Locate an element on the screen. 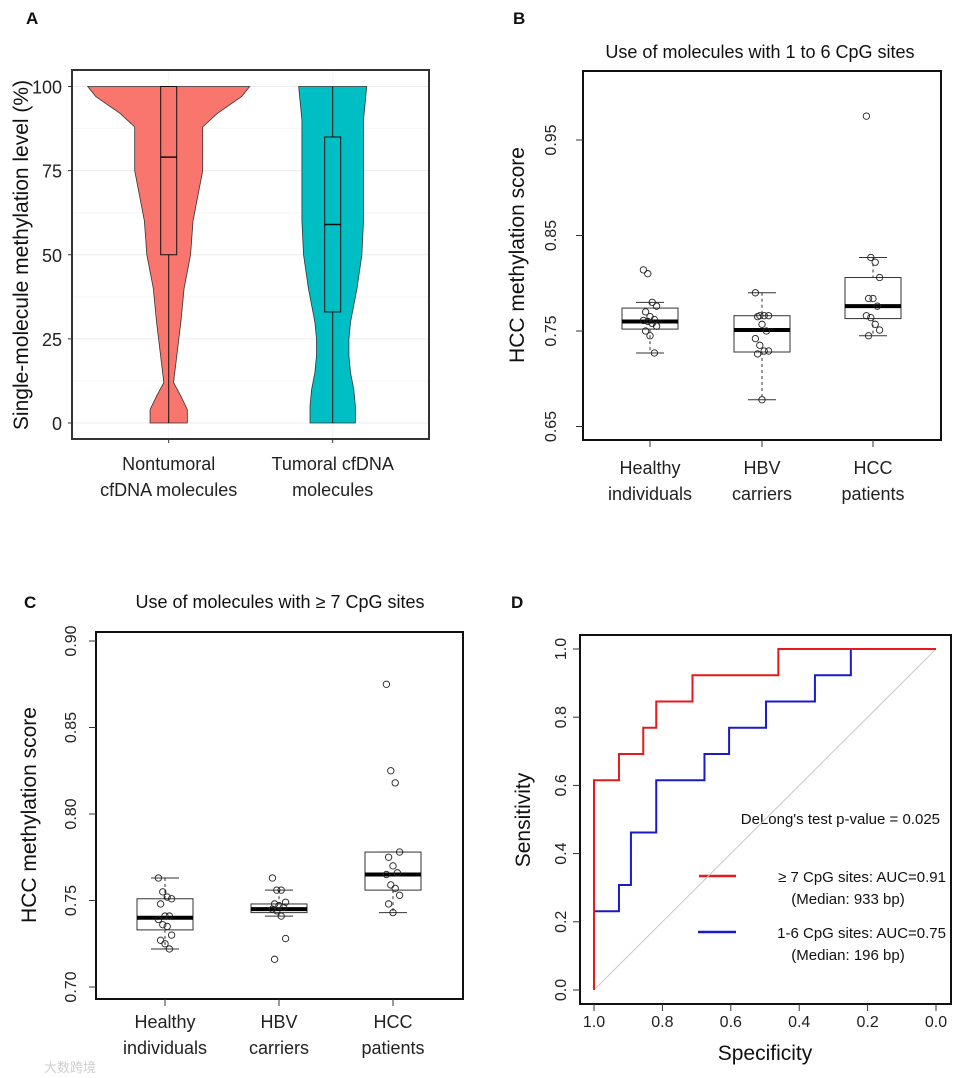 Image resolution: width=966 pixels, height=1078 pixels. panel-label-a: A is located at coordinates (32, 18).